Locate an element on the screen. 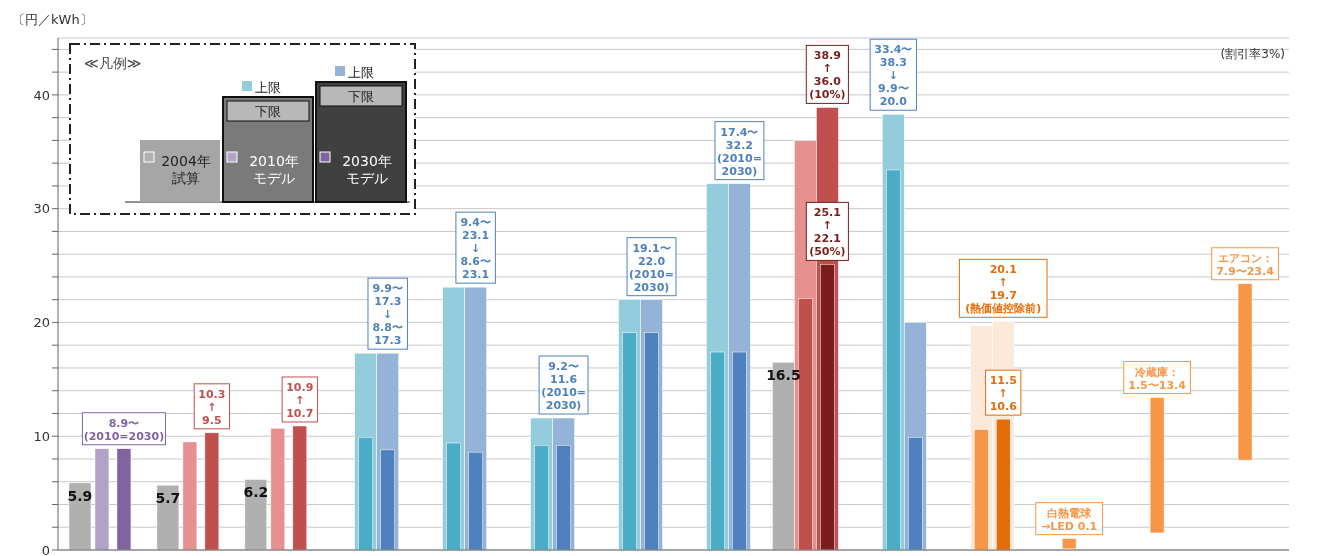 This screenshot has height=556, width=1337. data-label: 25.1 ↑ 22.1 (50%) is located at coordinates (827, 232).